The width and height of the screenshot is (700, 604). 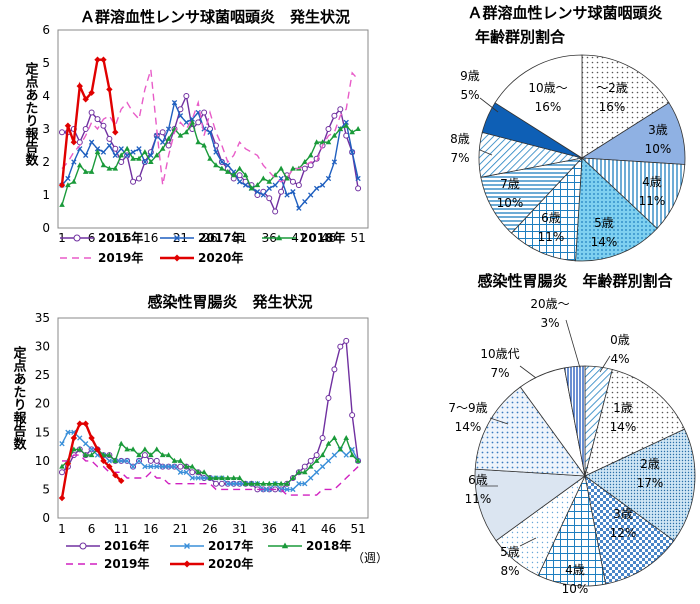 I want to click on pie-label-pct: 4%, so click(x=619, y=359).